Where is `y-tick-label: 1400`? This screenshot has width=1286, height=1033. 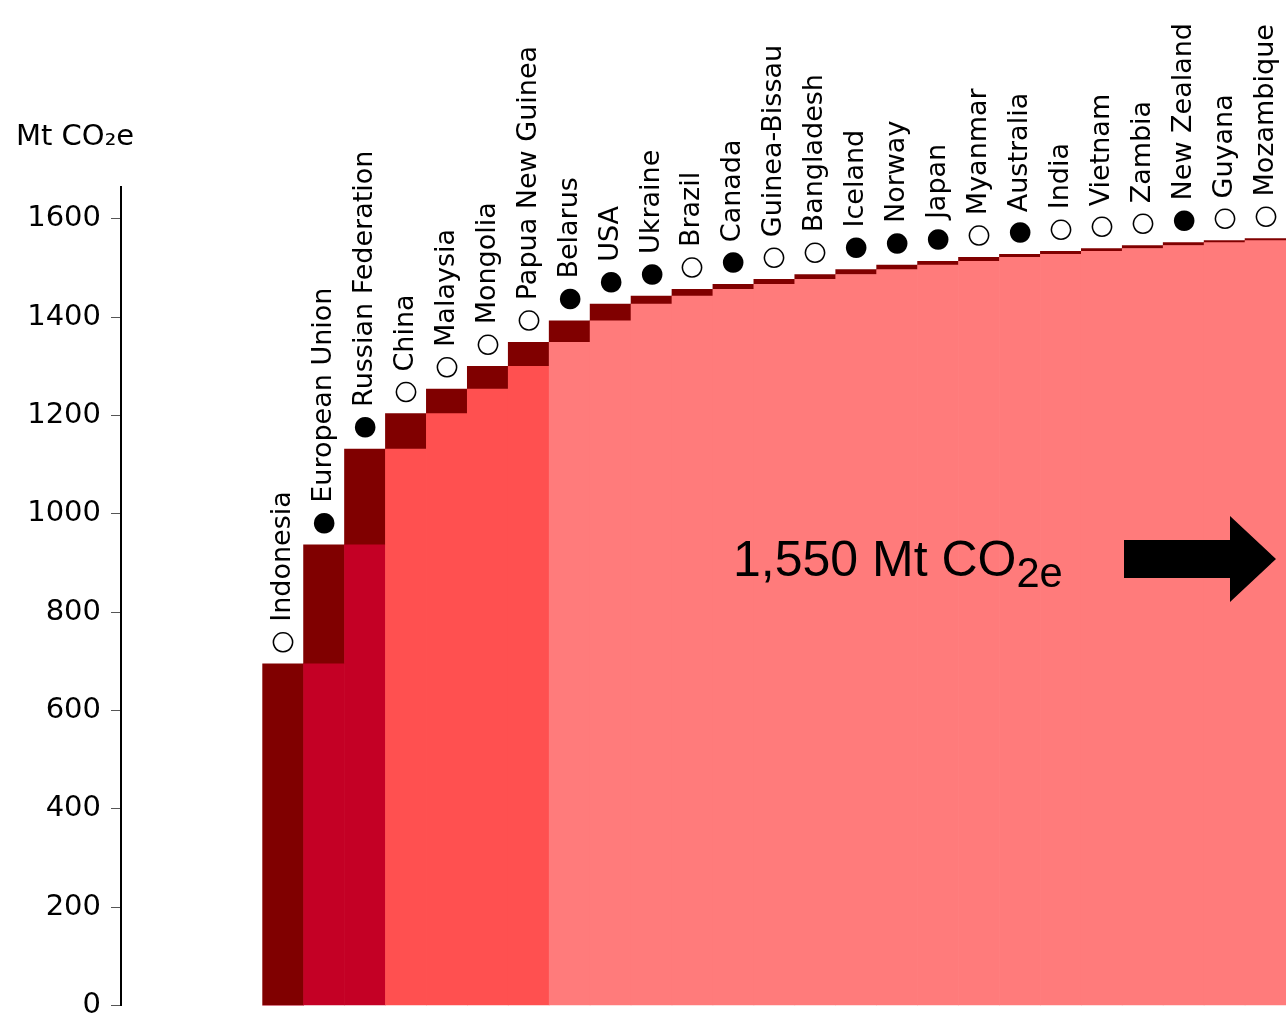 y-tick-label: 1400 is located at coordinates (64, 314).